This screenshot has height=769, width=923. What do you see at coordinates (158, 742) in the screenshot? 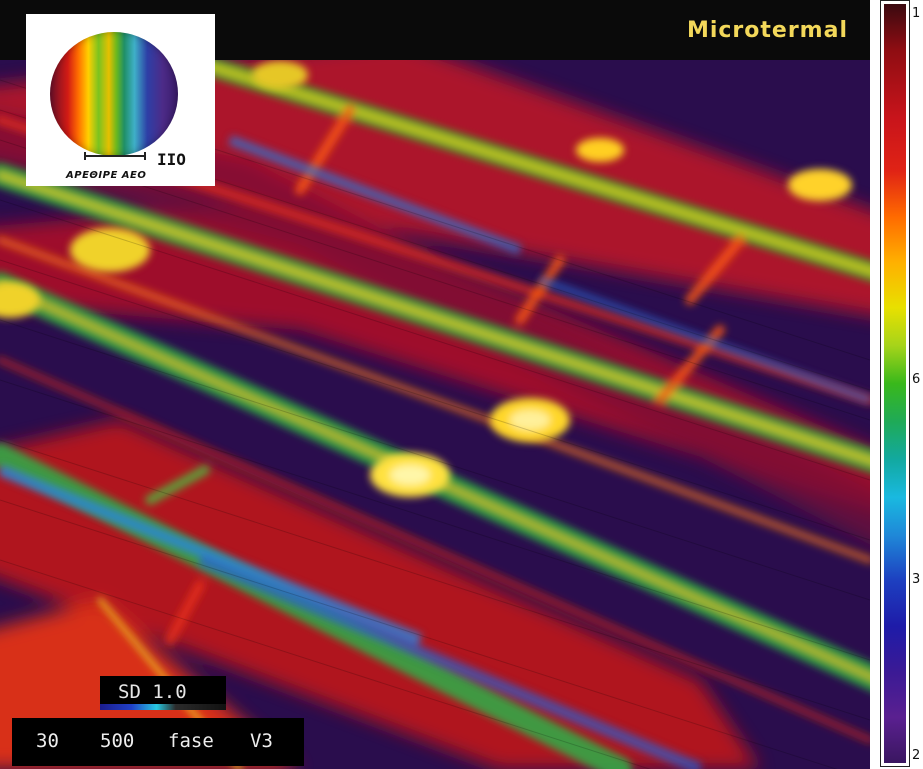
I see `status-bar: 30 500 fase V3` at bounding box center [158, 742].